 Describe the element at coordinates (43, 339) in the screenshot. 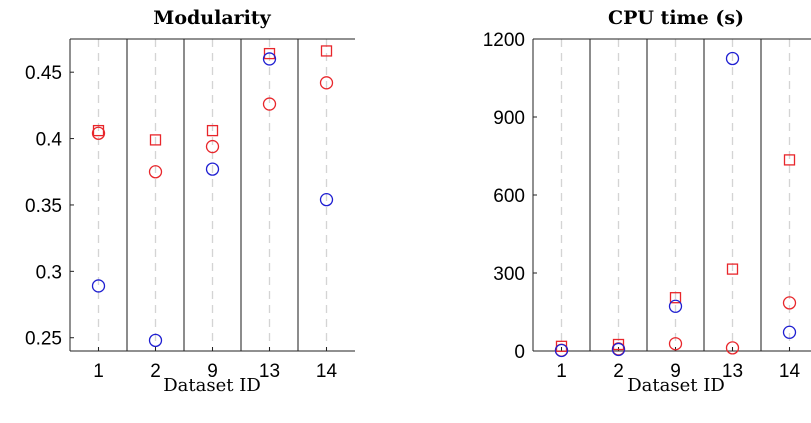

I see `y-tick-label: 0.25` at that location.